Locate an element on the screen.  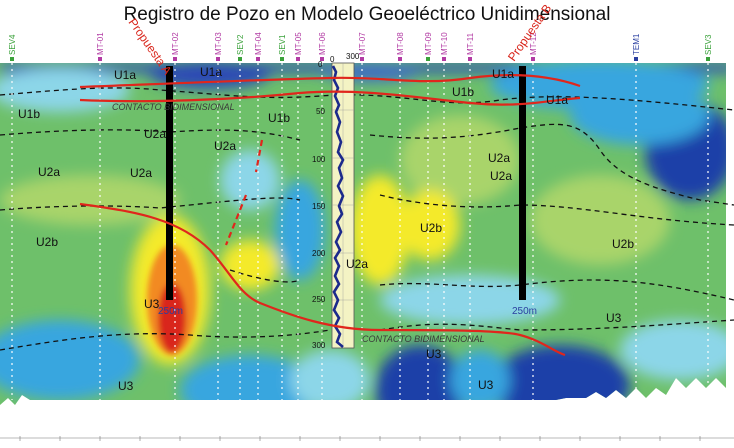
unit-u2b-2: U2b is located at coordinates (431, 228).